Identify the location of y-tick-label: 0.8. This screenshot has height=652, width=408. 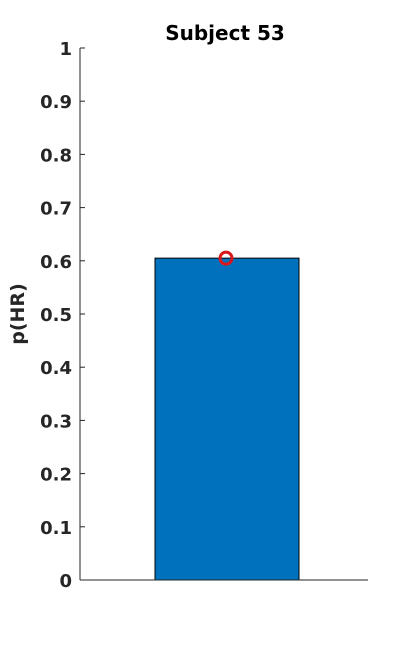
(56, 155).